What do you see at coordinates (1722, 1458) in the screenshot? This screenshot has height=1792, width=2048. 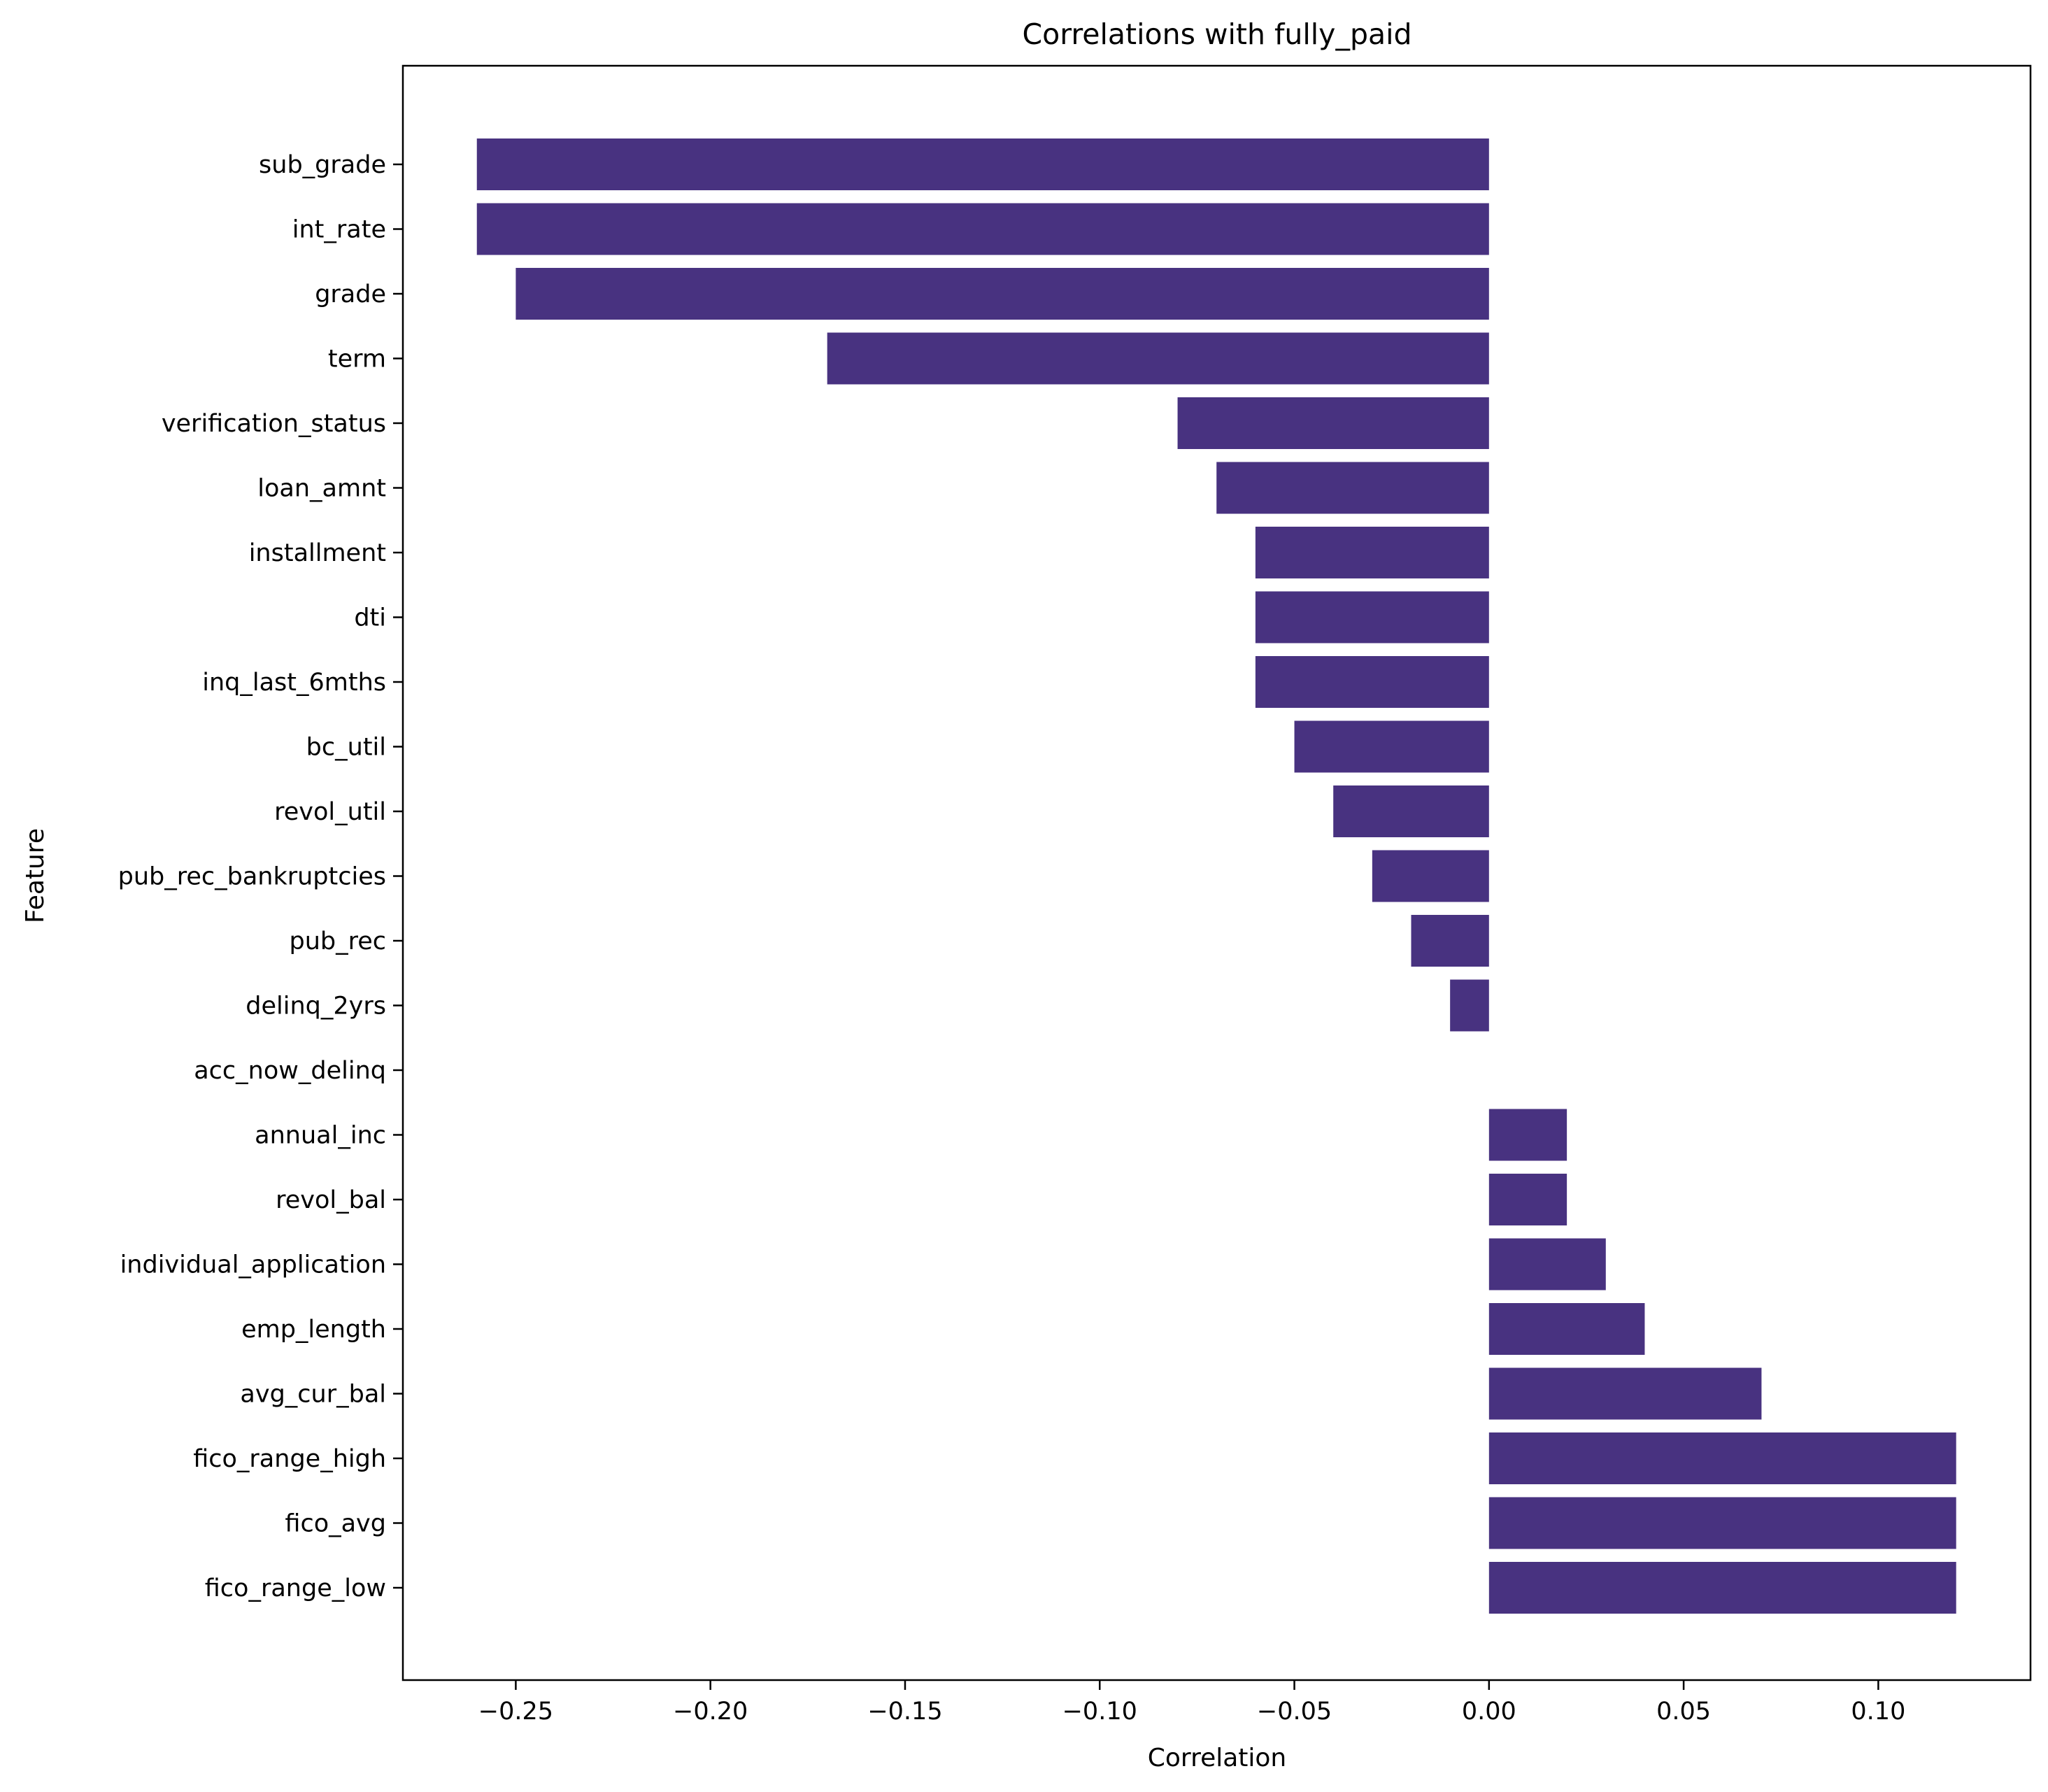 I see `bar-fico_range_high` at bounding box center [1722, 1458].